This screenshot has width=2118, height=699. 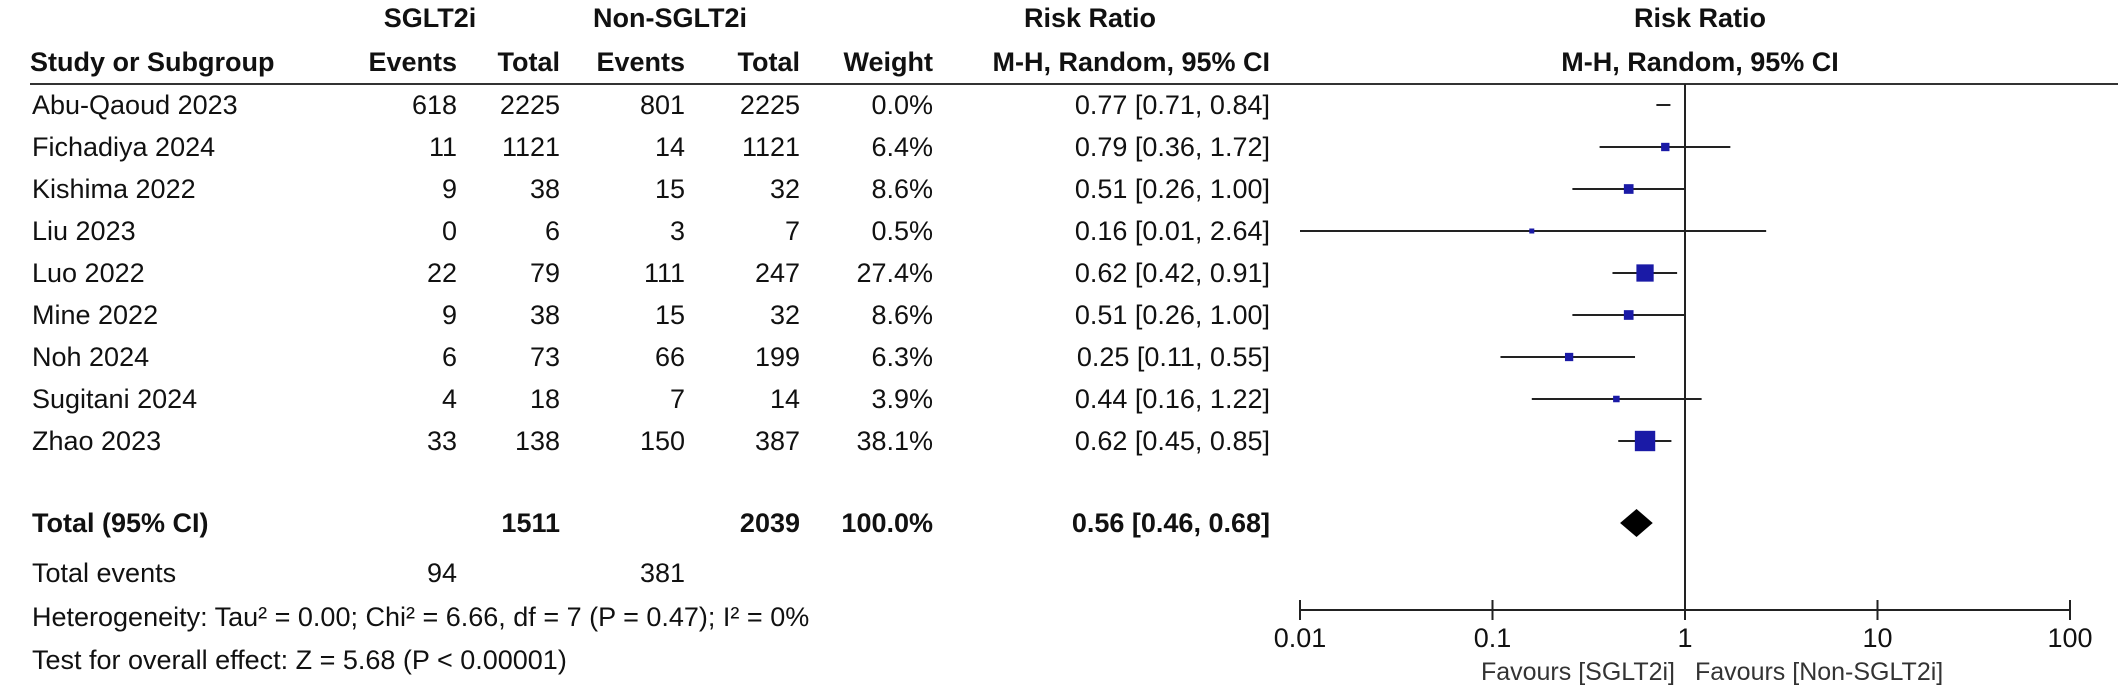 I want to click on study-name: Zhao 2023, so click(x=97, y=441).